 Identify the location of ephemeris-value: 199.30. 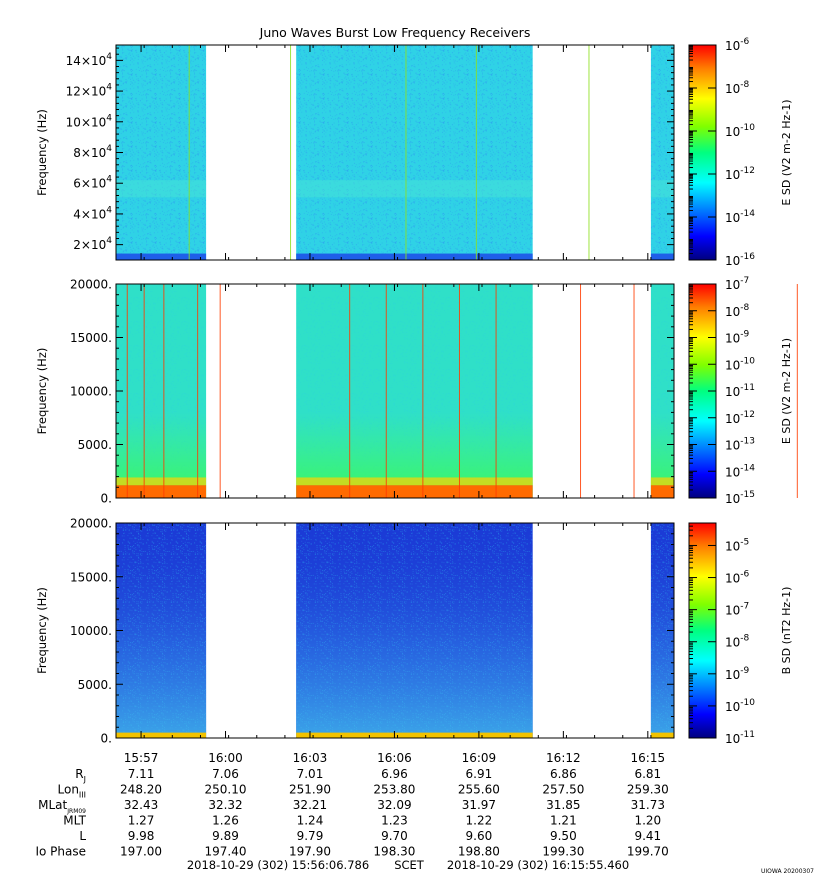
(563, 852).